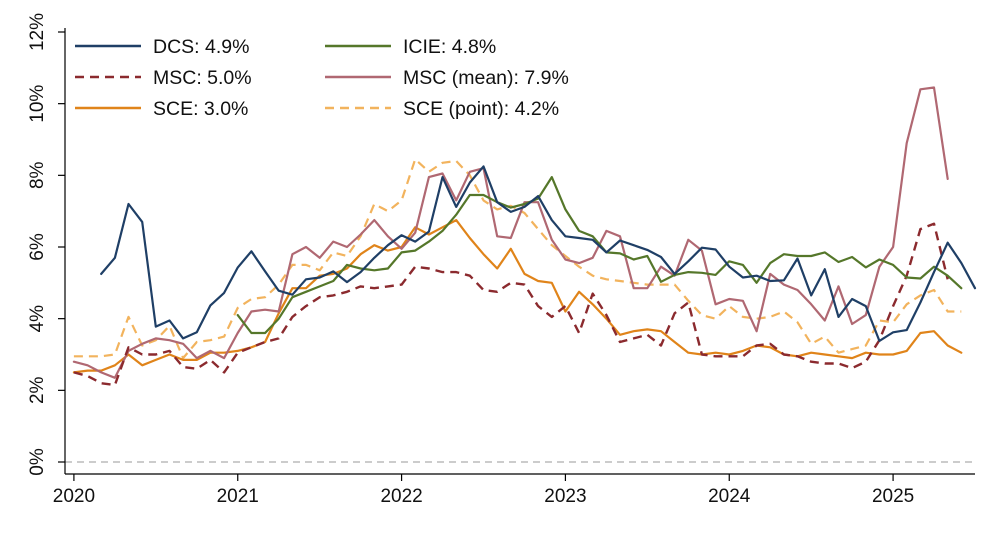 Image resolution: width=991 pixels, height=533 pixels. I want to click on x-tick-label: 2020, so click(74, 496).